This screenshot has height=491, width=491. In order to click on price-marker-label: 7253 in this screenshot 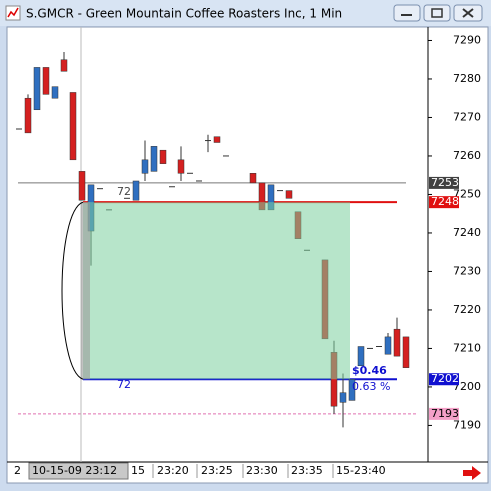, I will do `click(445, 182)`.